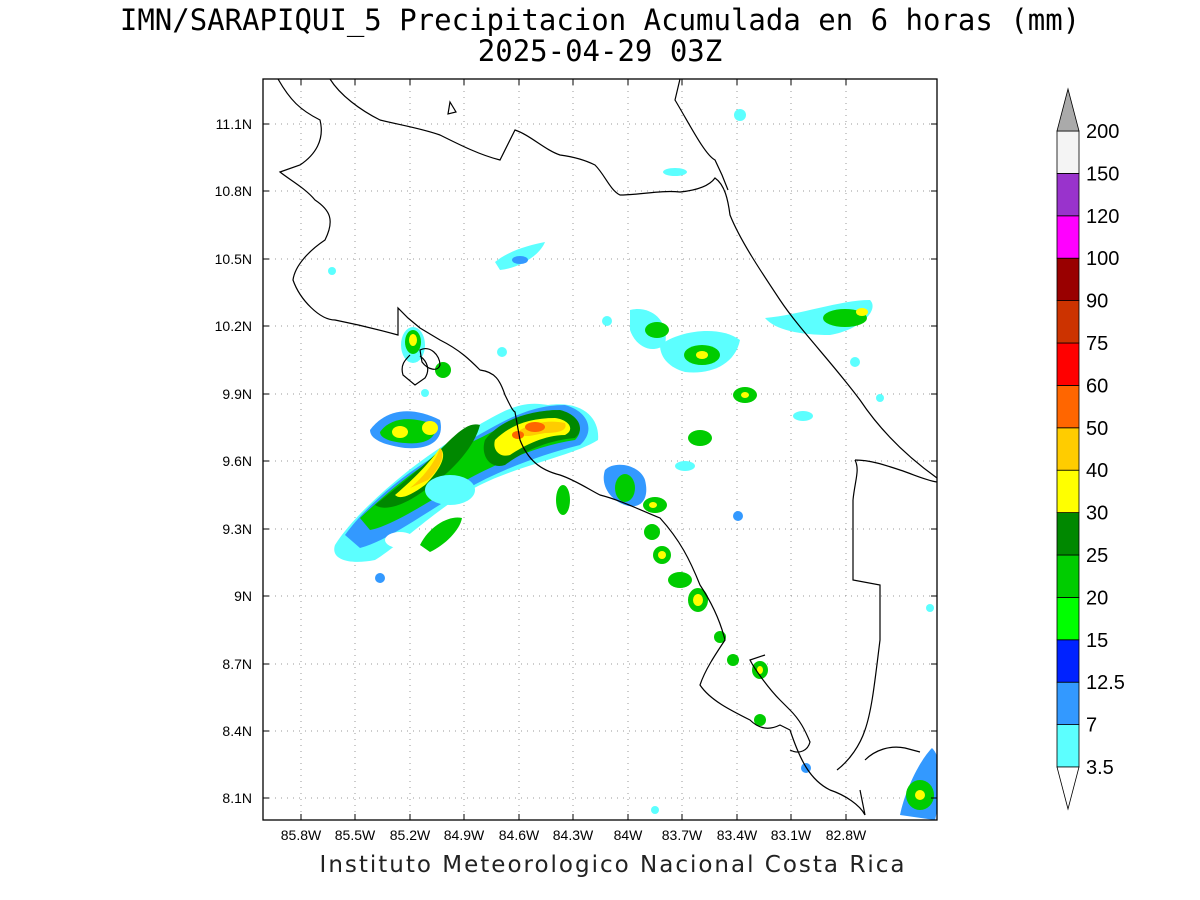  I want to click on colorbar-label: 100, so click(1102, 259).